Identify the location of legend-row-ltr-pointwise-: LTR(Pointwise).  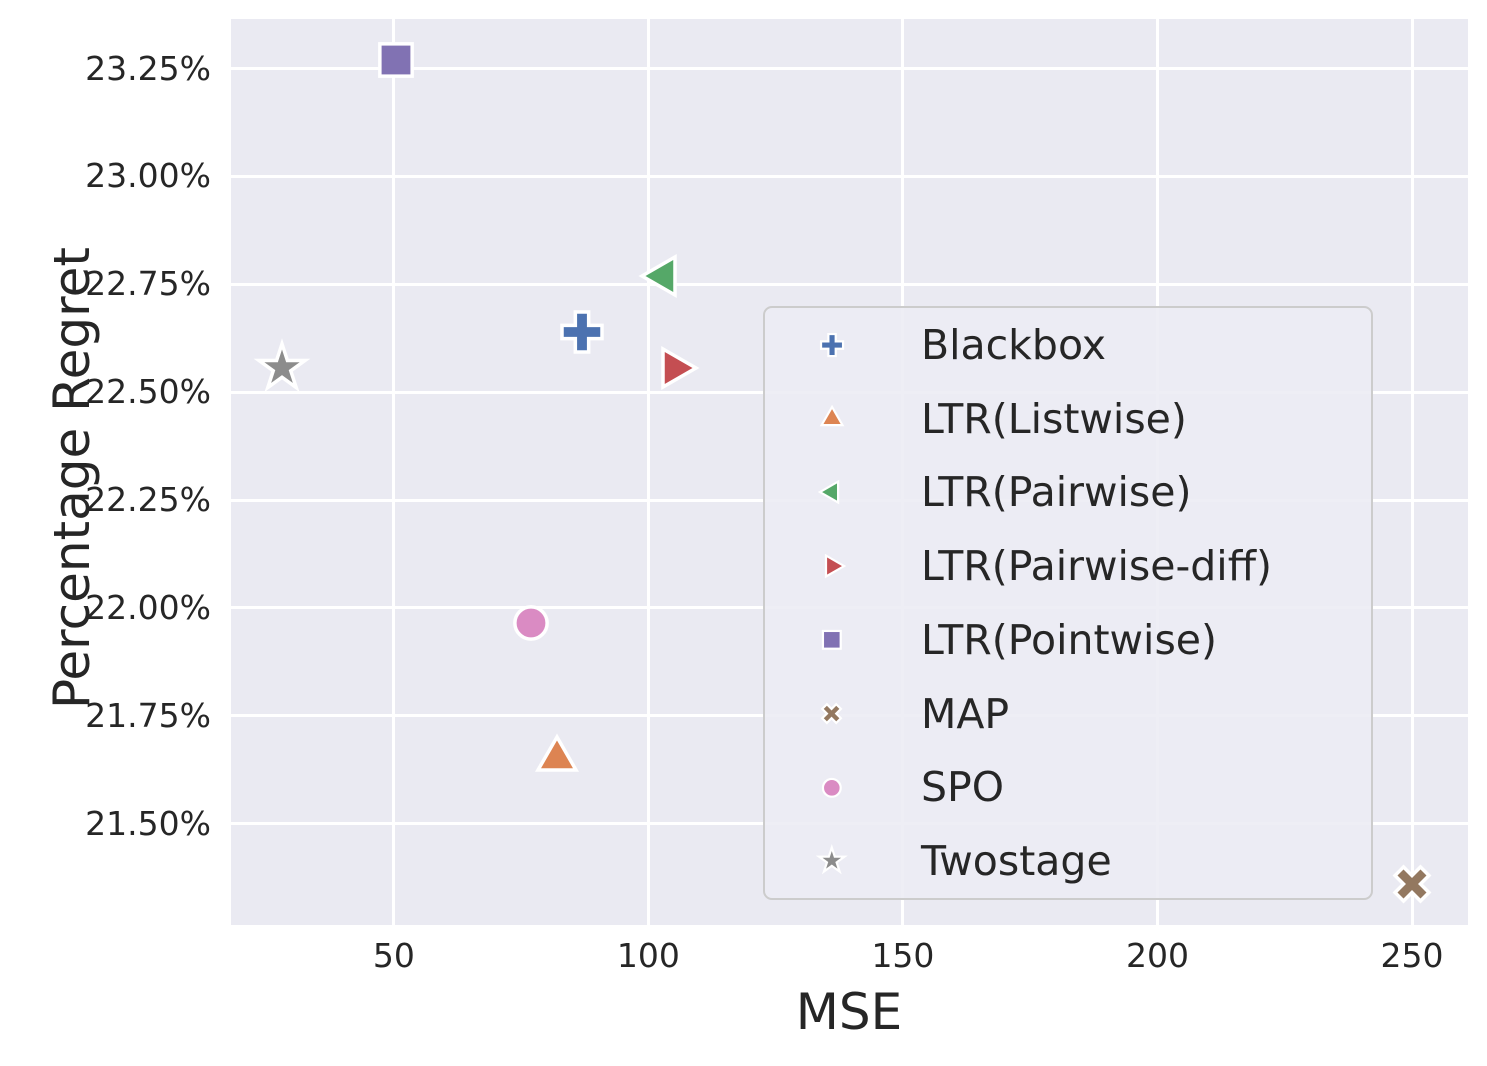
(1068, 640).